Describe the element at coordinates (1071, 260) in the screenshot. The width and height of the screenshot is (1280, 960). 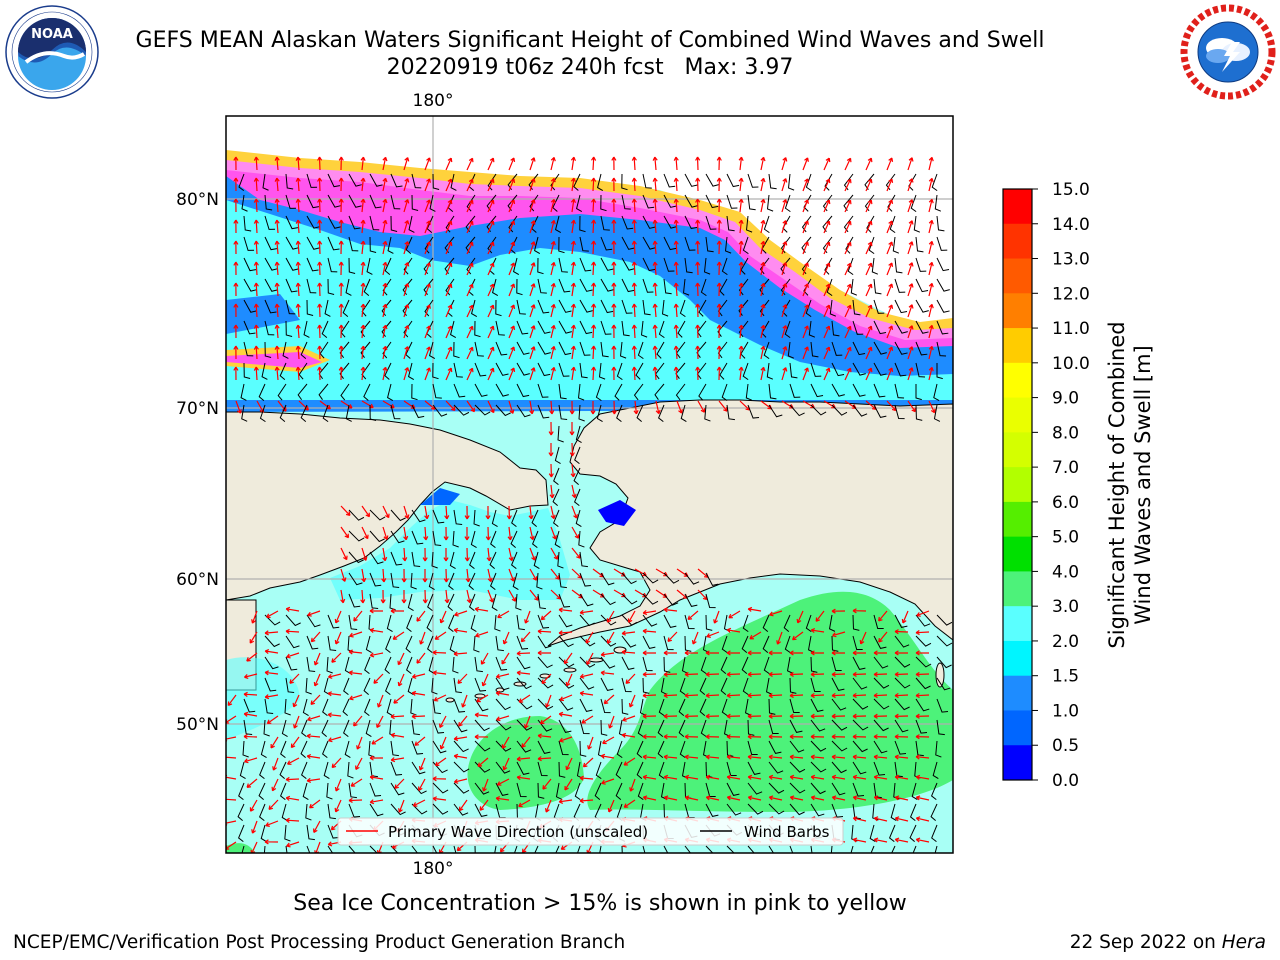
I see `colorbar-tick-label: 13.0` at that location.